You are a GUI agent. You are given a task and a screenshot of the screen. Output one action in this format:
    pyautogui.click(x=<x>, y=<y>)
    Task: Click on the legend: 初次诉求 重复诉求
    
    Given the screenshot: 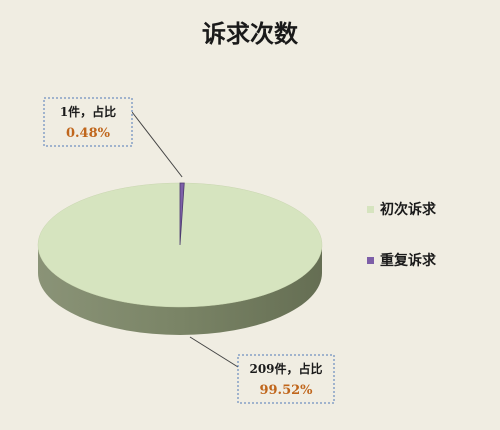 What is the action you would take?
    pyautogui.click(x=402, y=235)
    